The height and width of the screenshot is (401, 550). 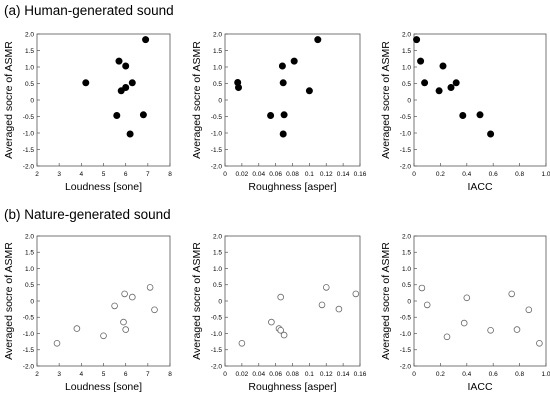 What do you see at coordinates (170, 174) in the screenshot?
I see `chart-0-x-tick-label: 8` at bounding box center [170, 174].